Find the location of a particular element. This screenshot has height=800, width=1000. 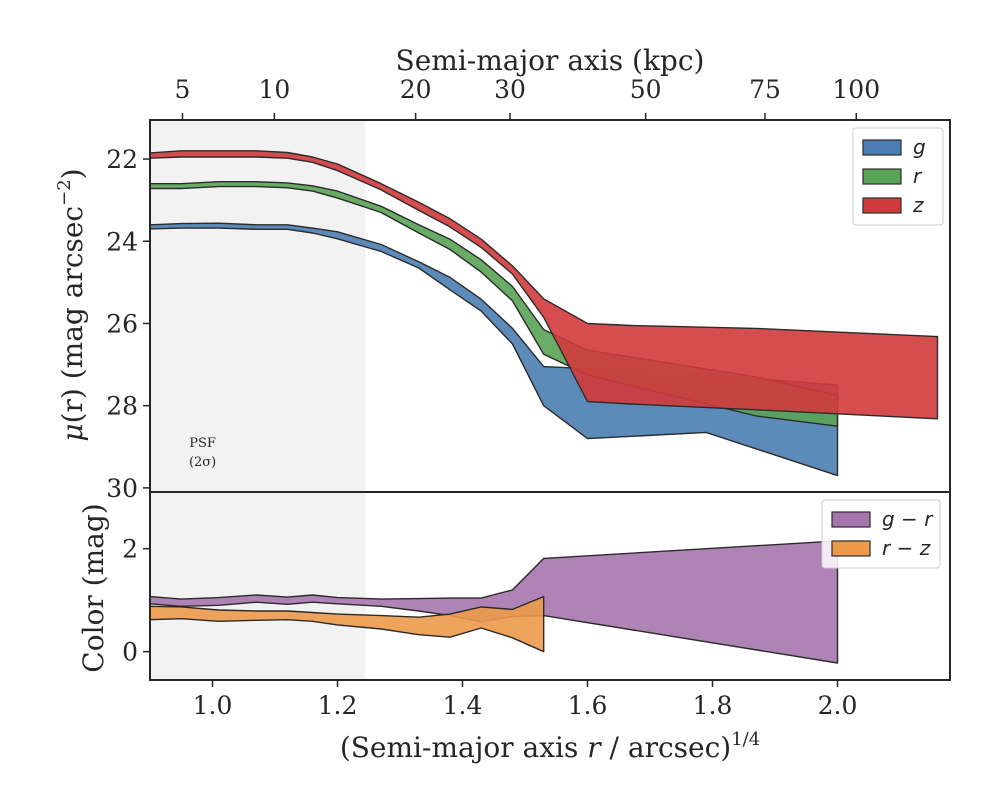

top-tick-label-1: 10 is located at coordinates (274, 89).